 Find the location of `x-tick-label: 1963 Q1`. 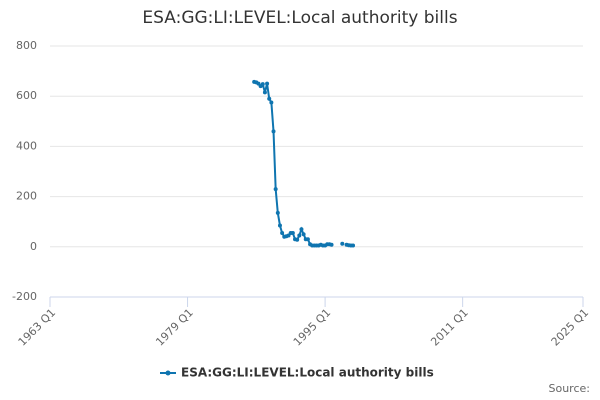

x-tick-label: 1963 Q1 is located at coordinates (37, 327).